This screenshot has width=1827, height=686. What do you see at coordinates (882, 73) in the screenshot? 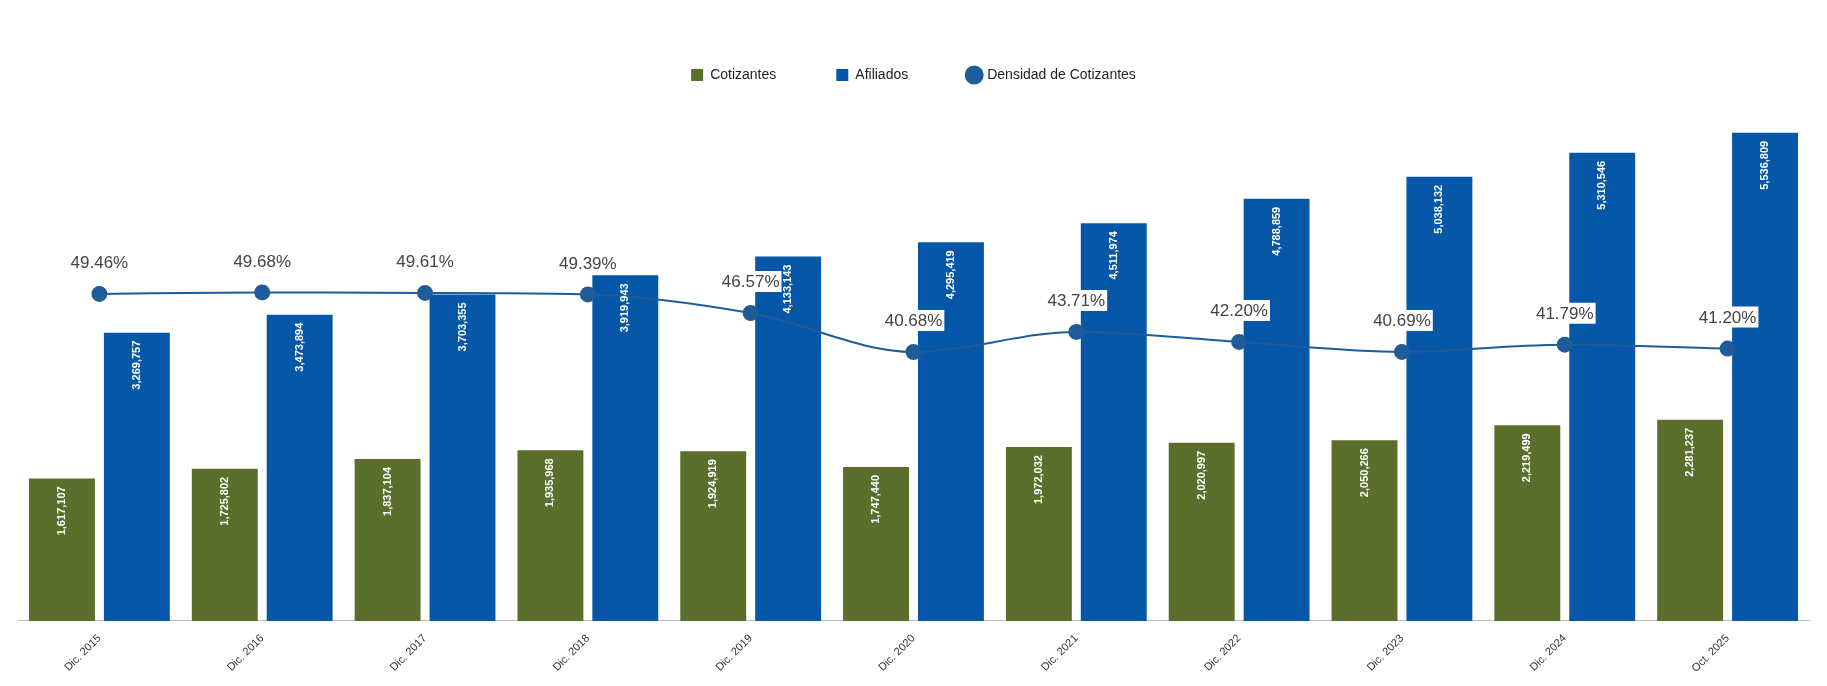
I see `legend-label: Afiliados` at bounding box center [882, 73].